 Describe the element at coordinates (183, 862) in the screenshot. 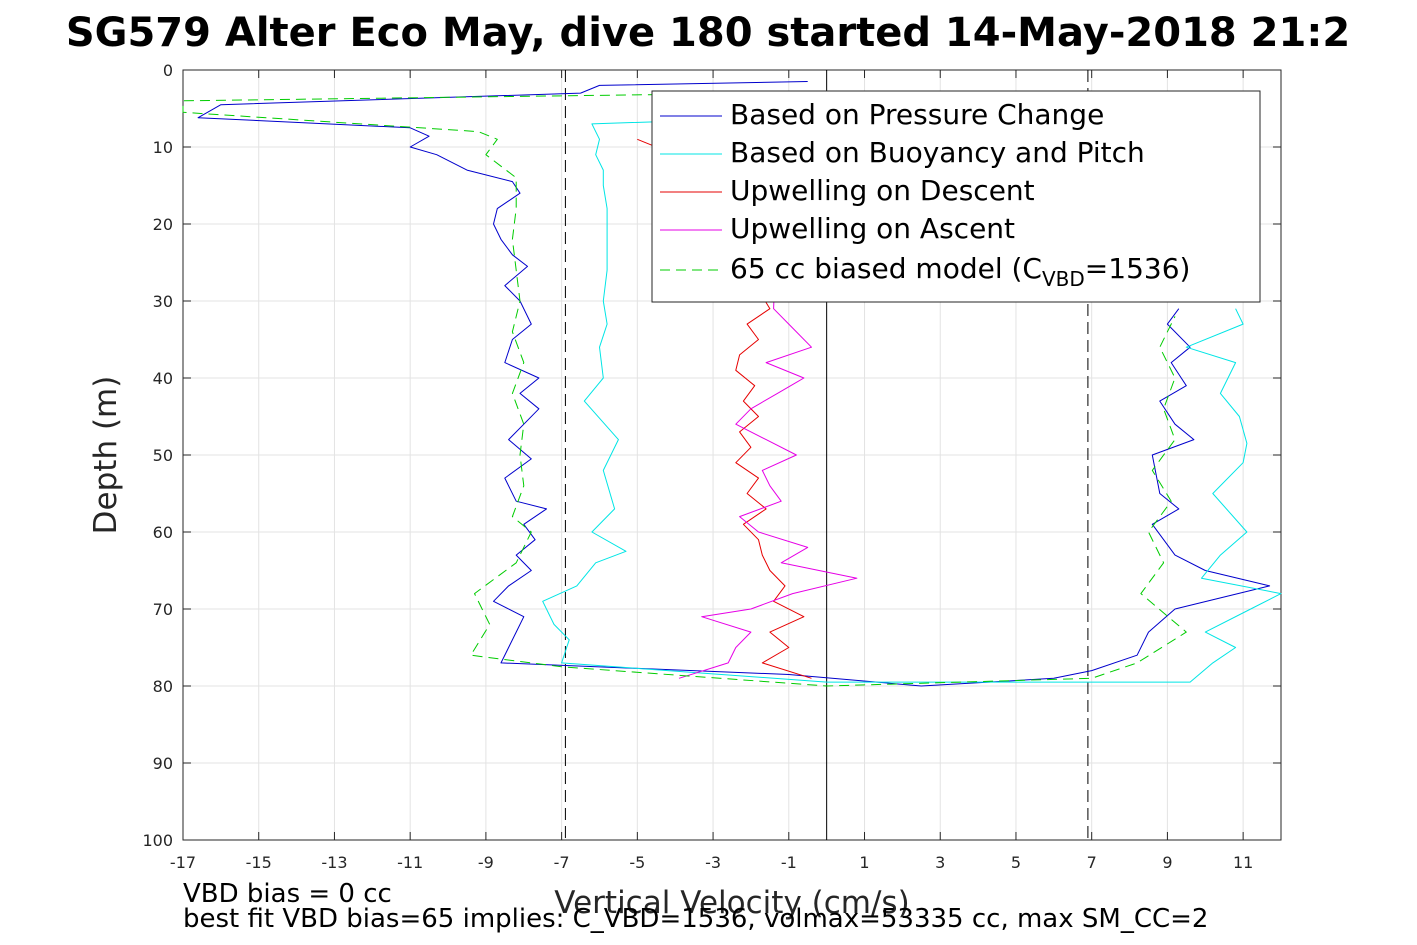

I see `x-tick-label: -17` at that location.